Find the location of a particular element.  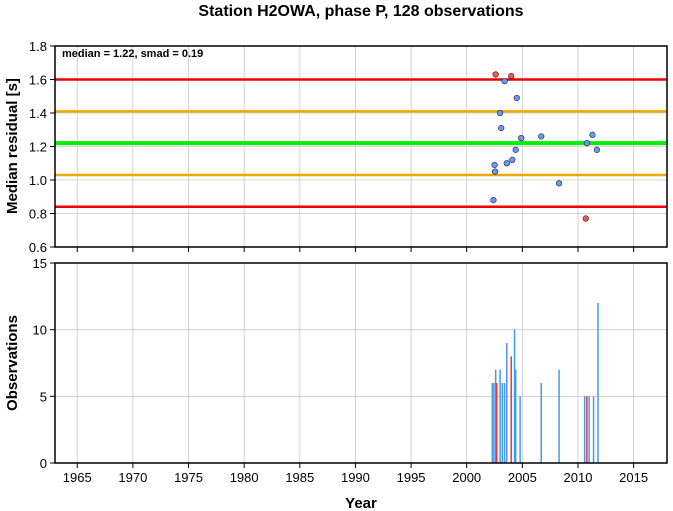

y-tick-label: 0.6 is located at coordinates (38, 247).